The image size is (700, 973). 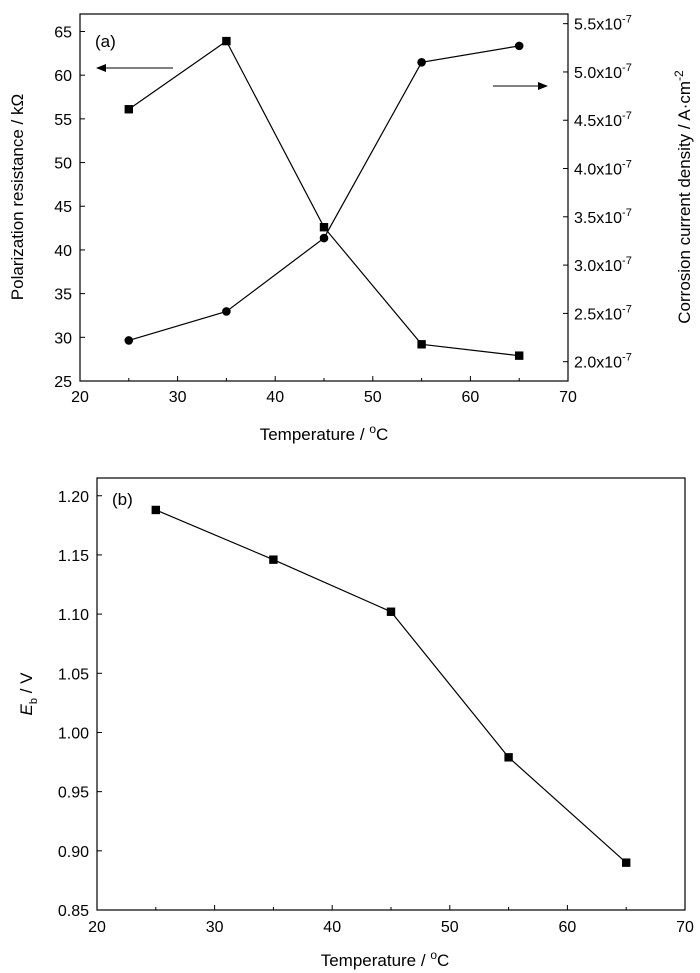 What do you see at coordinates (63, 338) in the screenshot?
I see `left-y-tick-label-a: 30` at bounding box center [63, 338].